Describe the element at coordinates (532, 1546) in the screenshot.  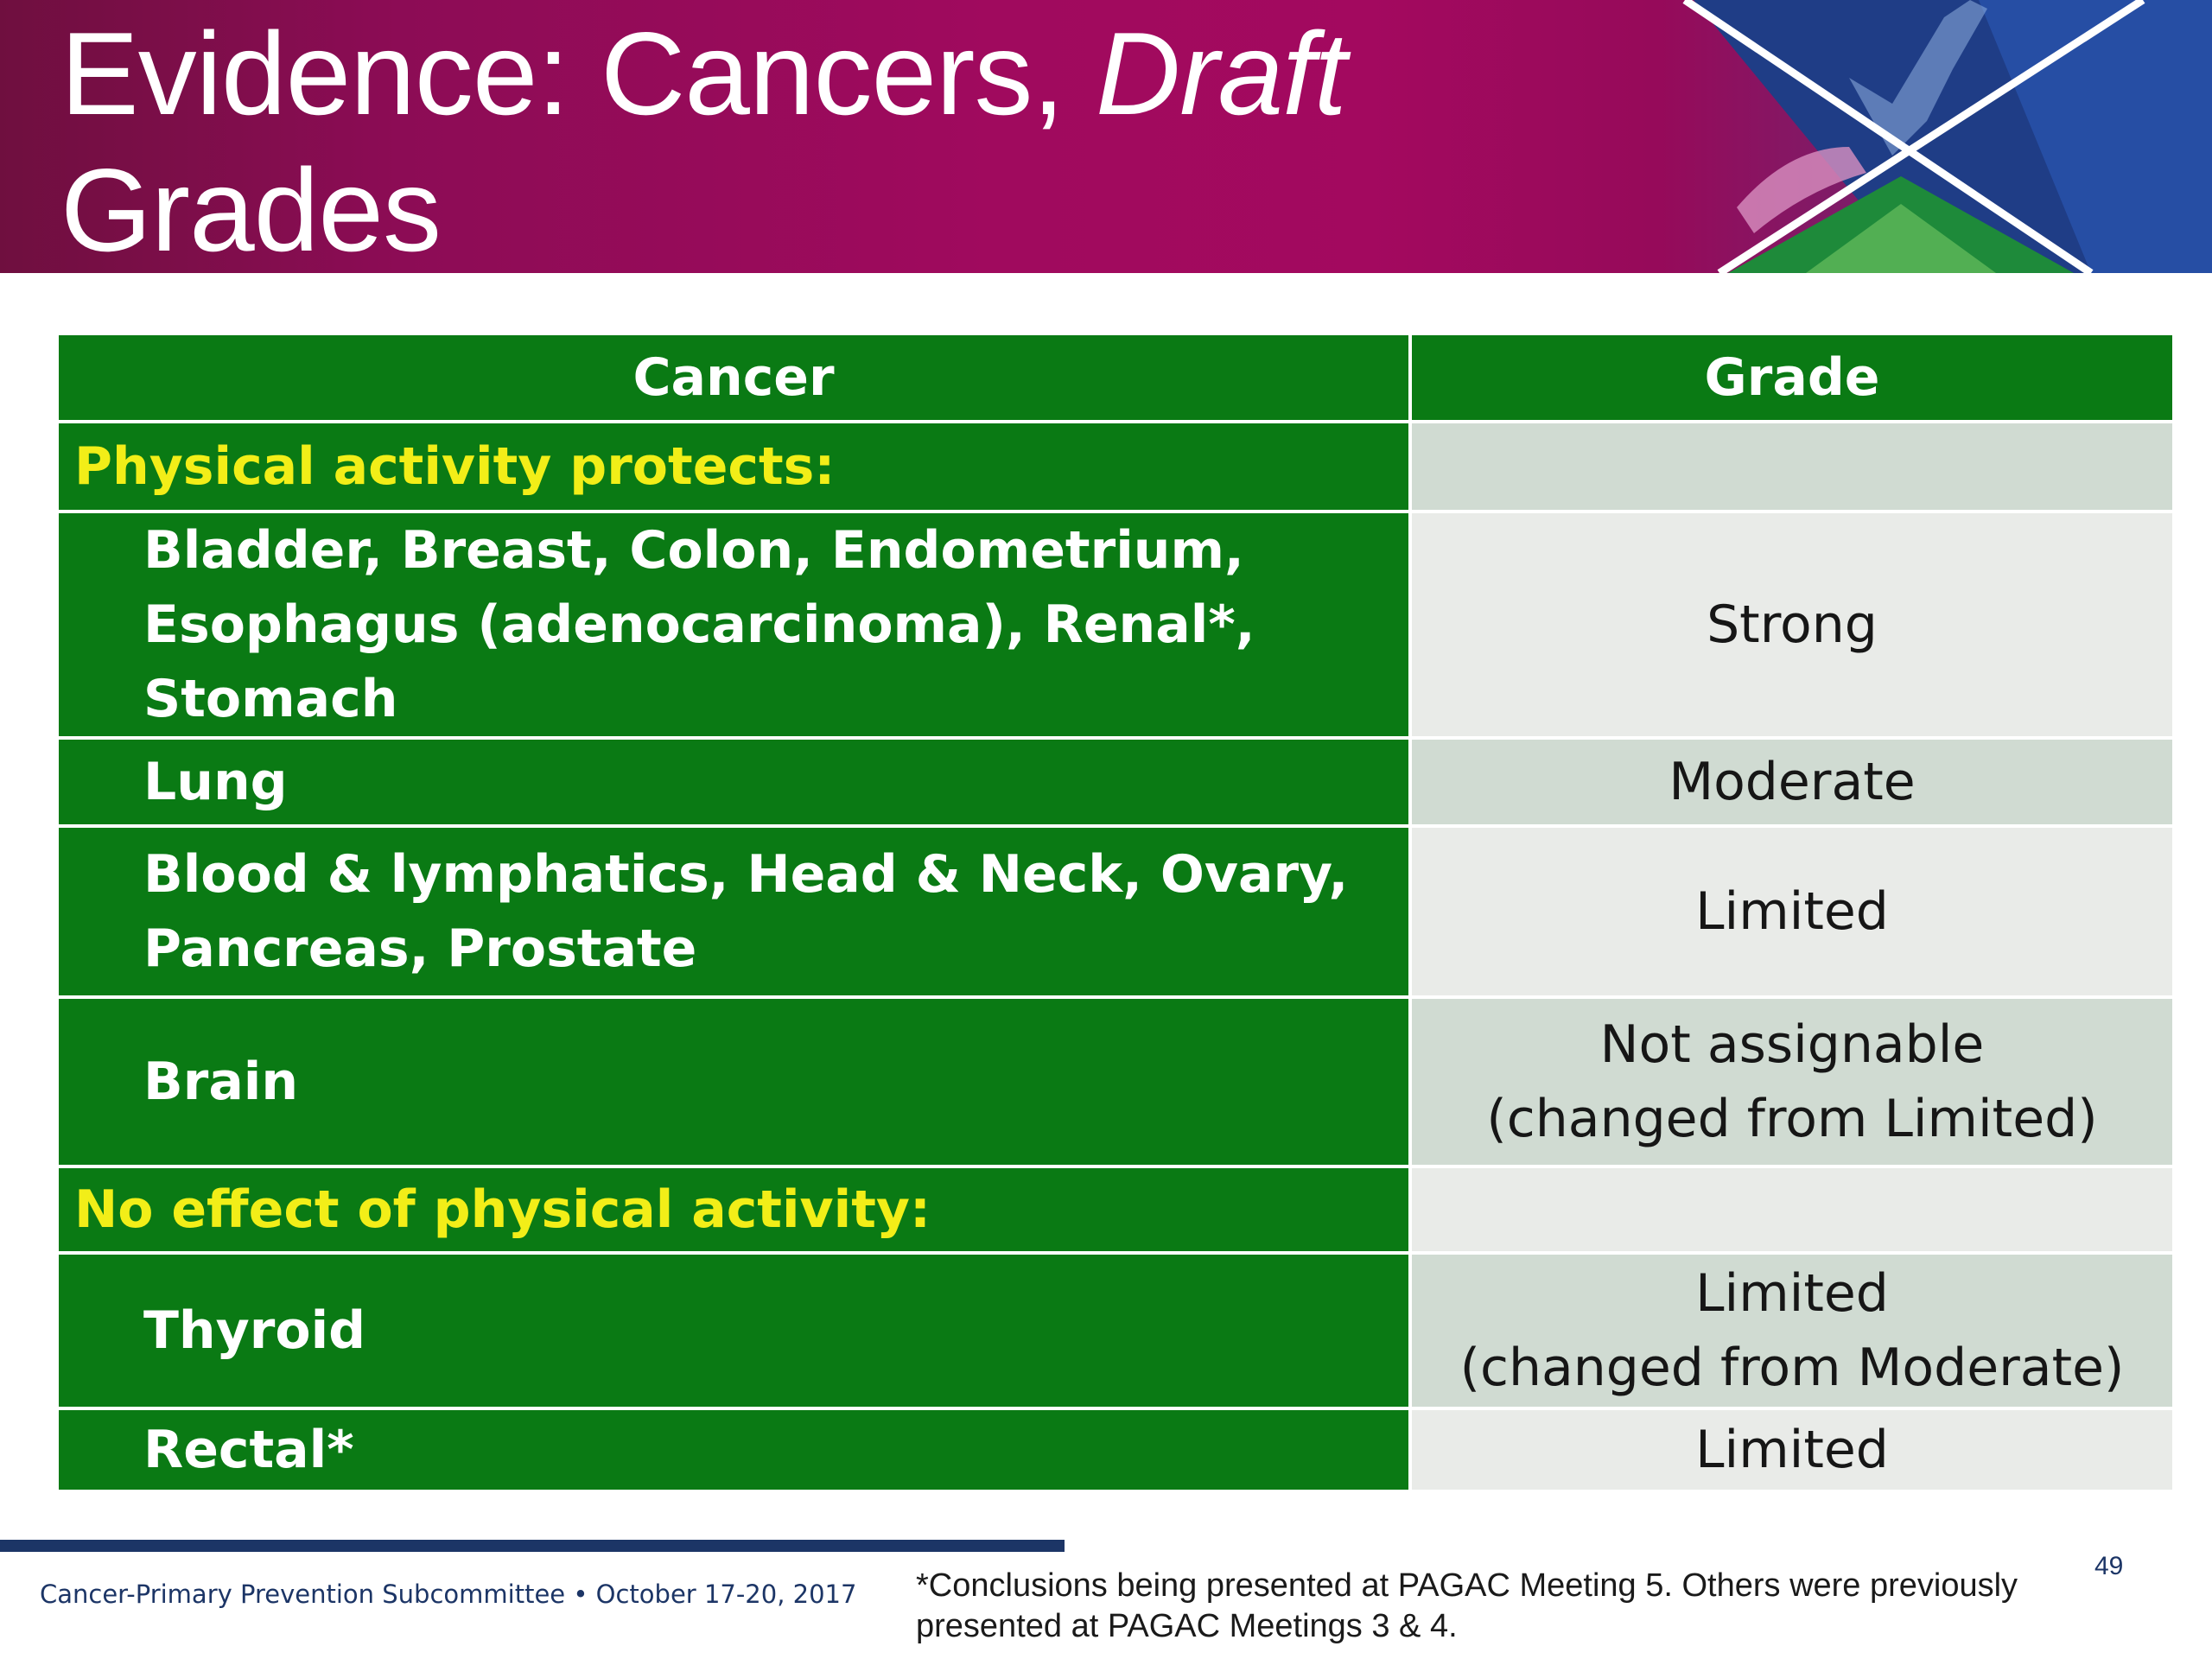
I see `footer-divider` at that location.